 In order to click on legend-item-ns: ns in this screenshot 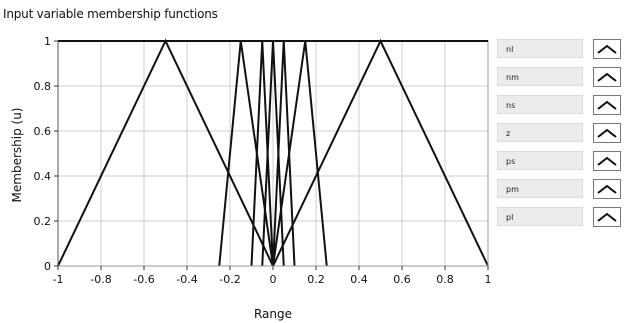, I will do `click(561, 105)`.